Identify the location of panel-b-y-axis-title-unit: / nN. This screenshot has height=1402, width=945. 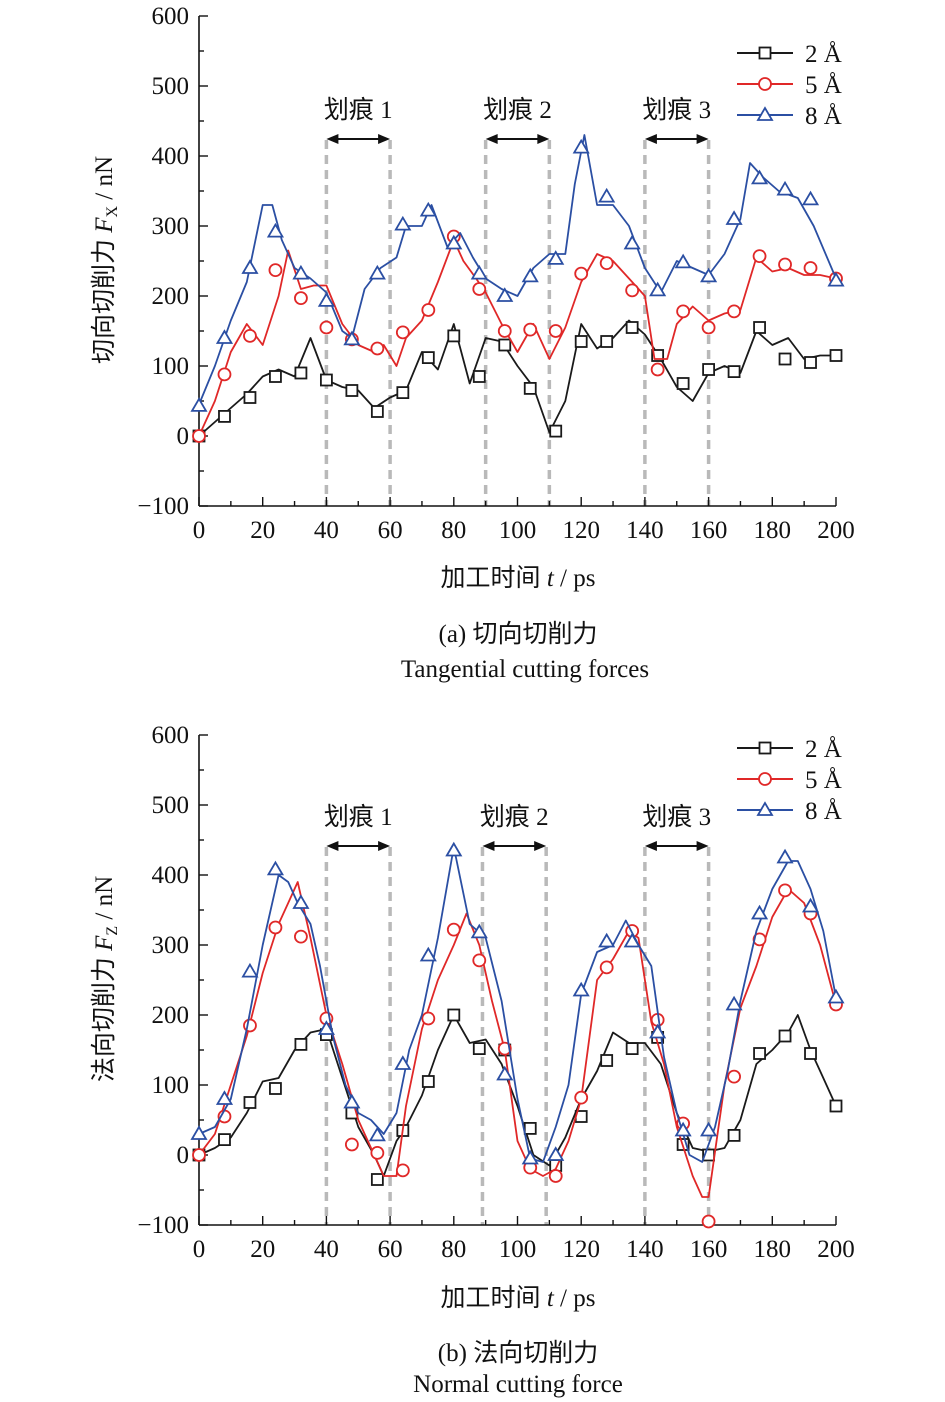
(104, 901).